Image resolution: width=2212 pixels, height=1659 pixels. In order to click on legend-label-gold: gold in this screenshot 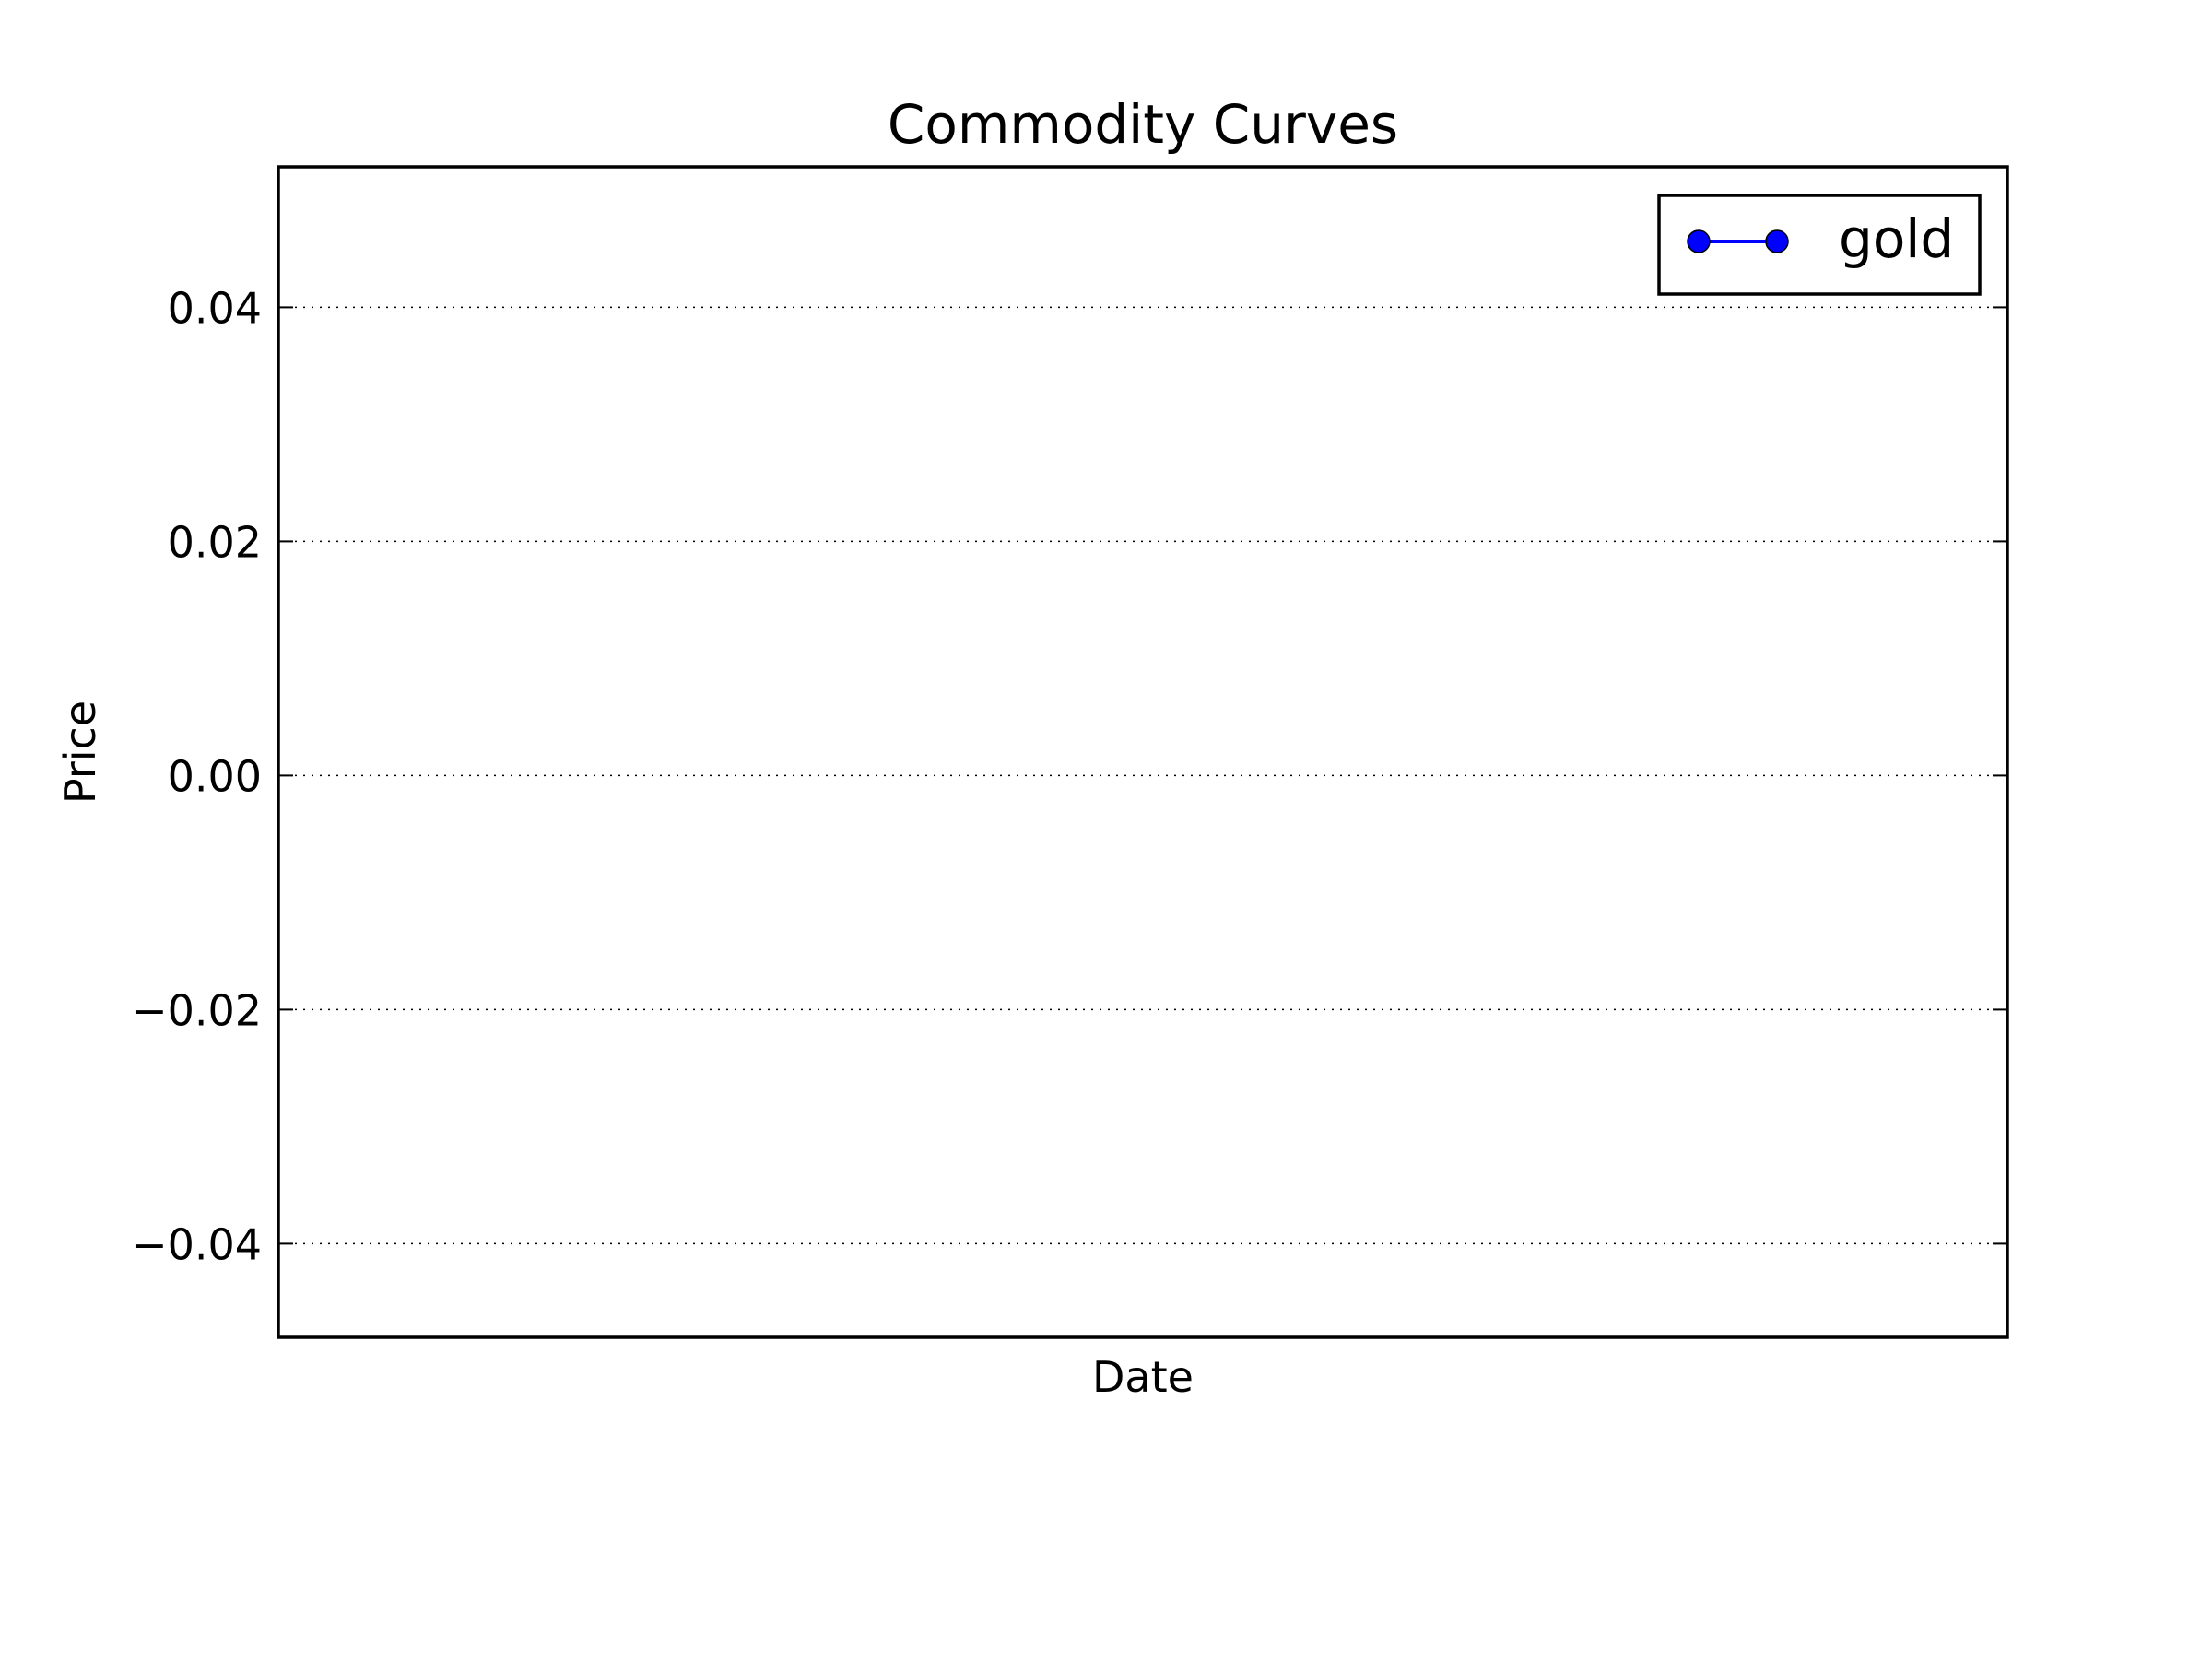, I will do `click(1896, 238)`.